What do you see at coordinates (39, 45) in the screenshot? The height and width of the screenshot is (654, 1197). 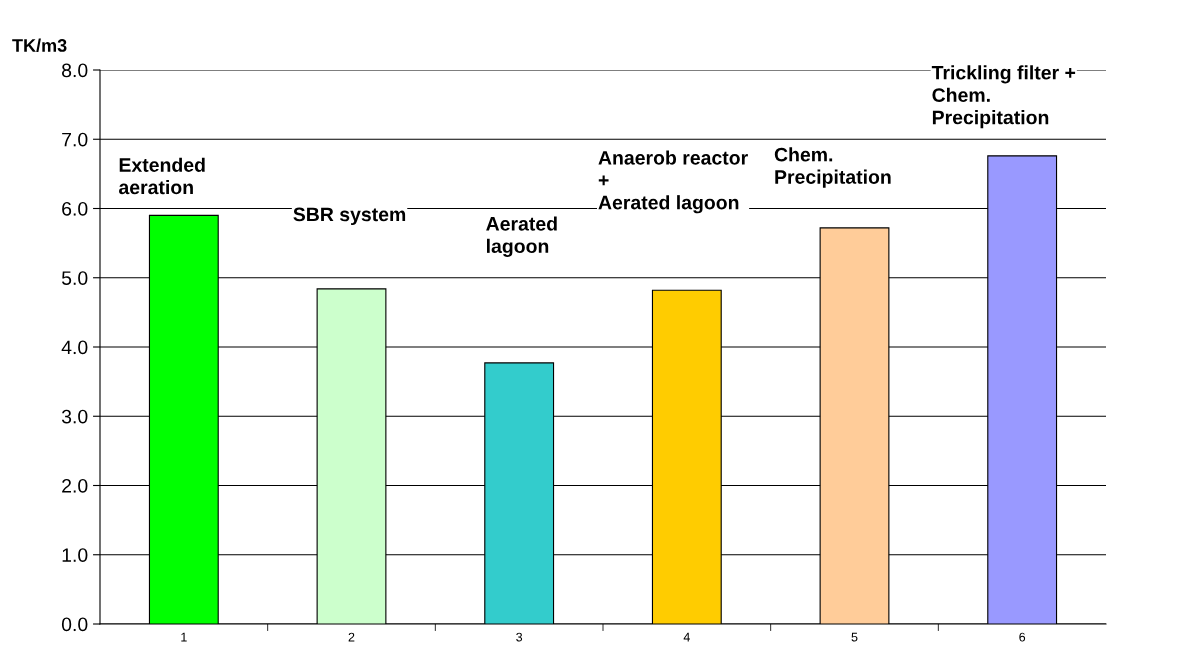 I see `y-axis-title: TK/m3` at bounding box center [39, 45].